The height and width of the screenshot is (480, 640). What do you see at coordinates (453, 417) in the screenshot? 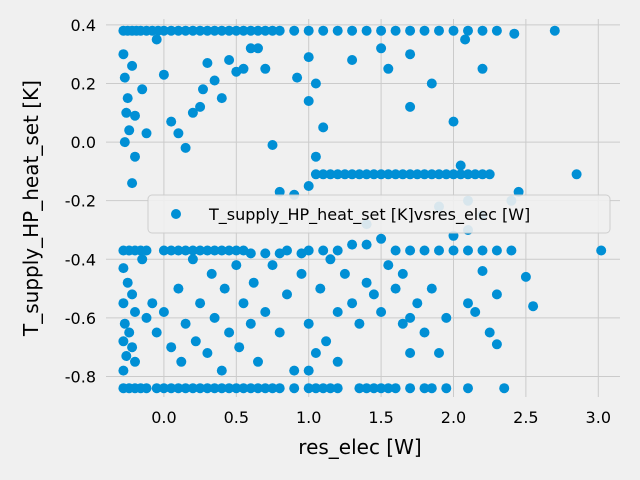
I see `x-tick-label: 2.0` at bounding box center [453, 417].